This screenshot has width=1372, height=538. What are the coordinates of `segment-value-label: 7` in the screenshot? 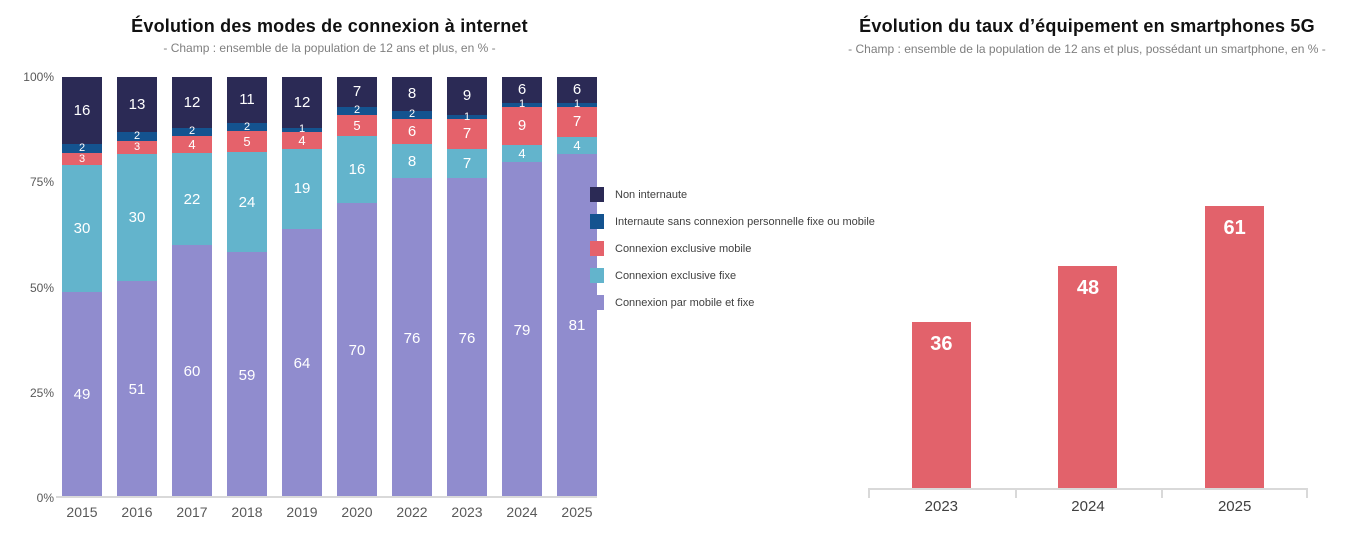 It's located at (467, 134).